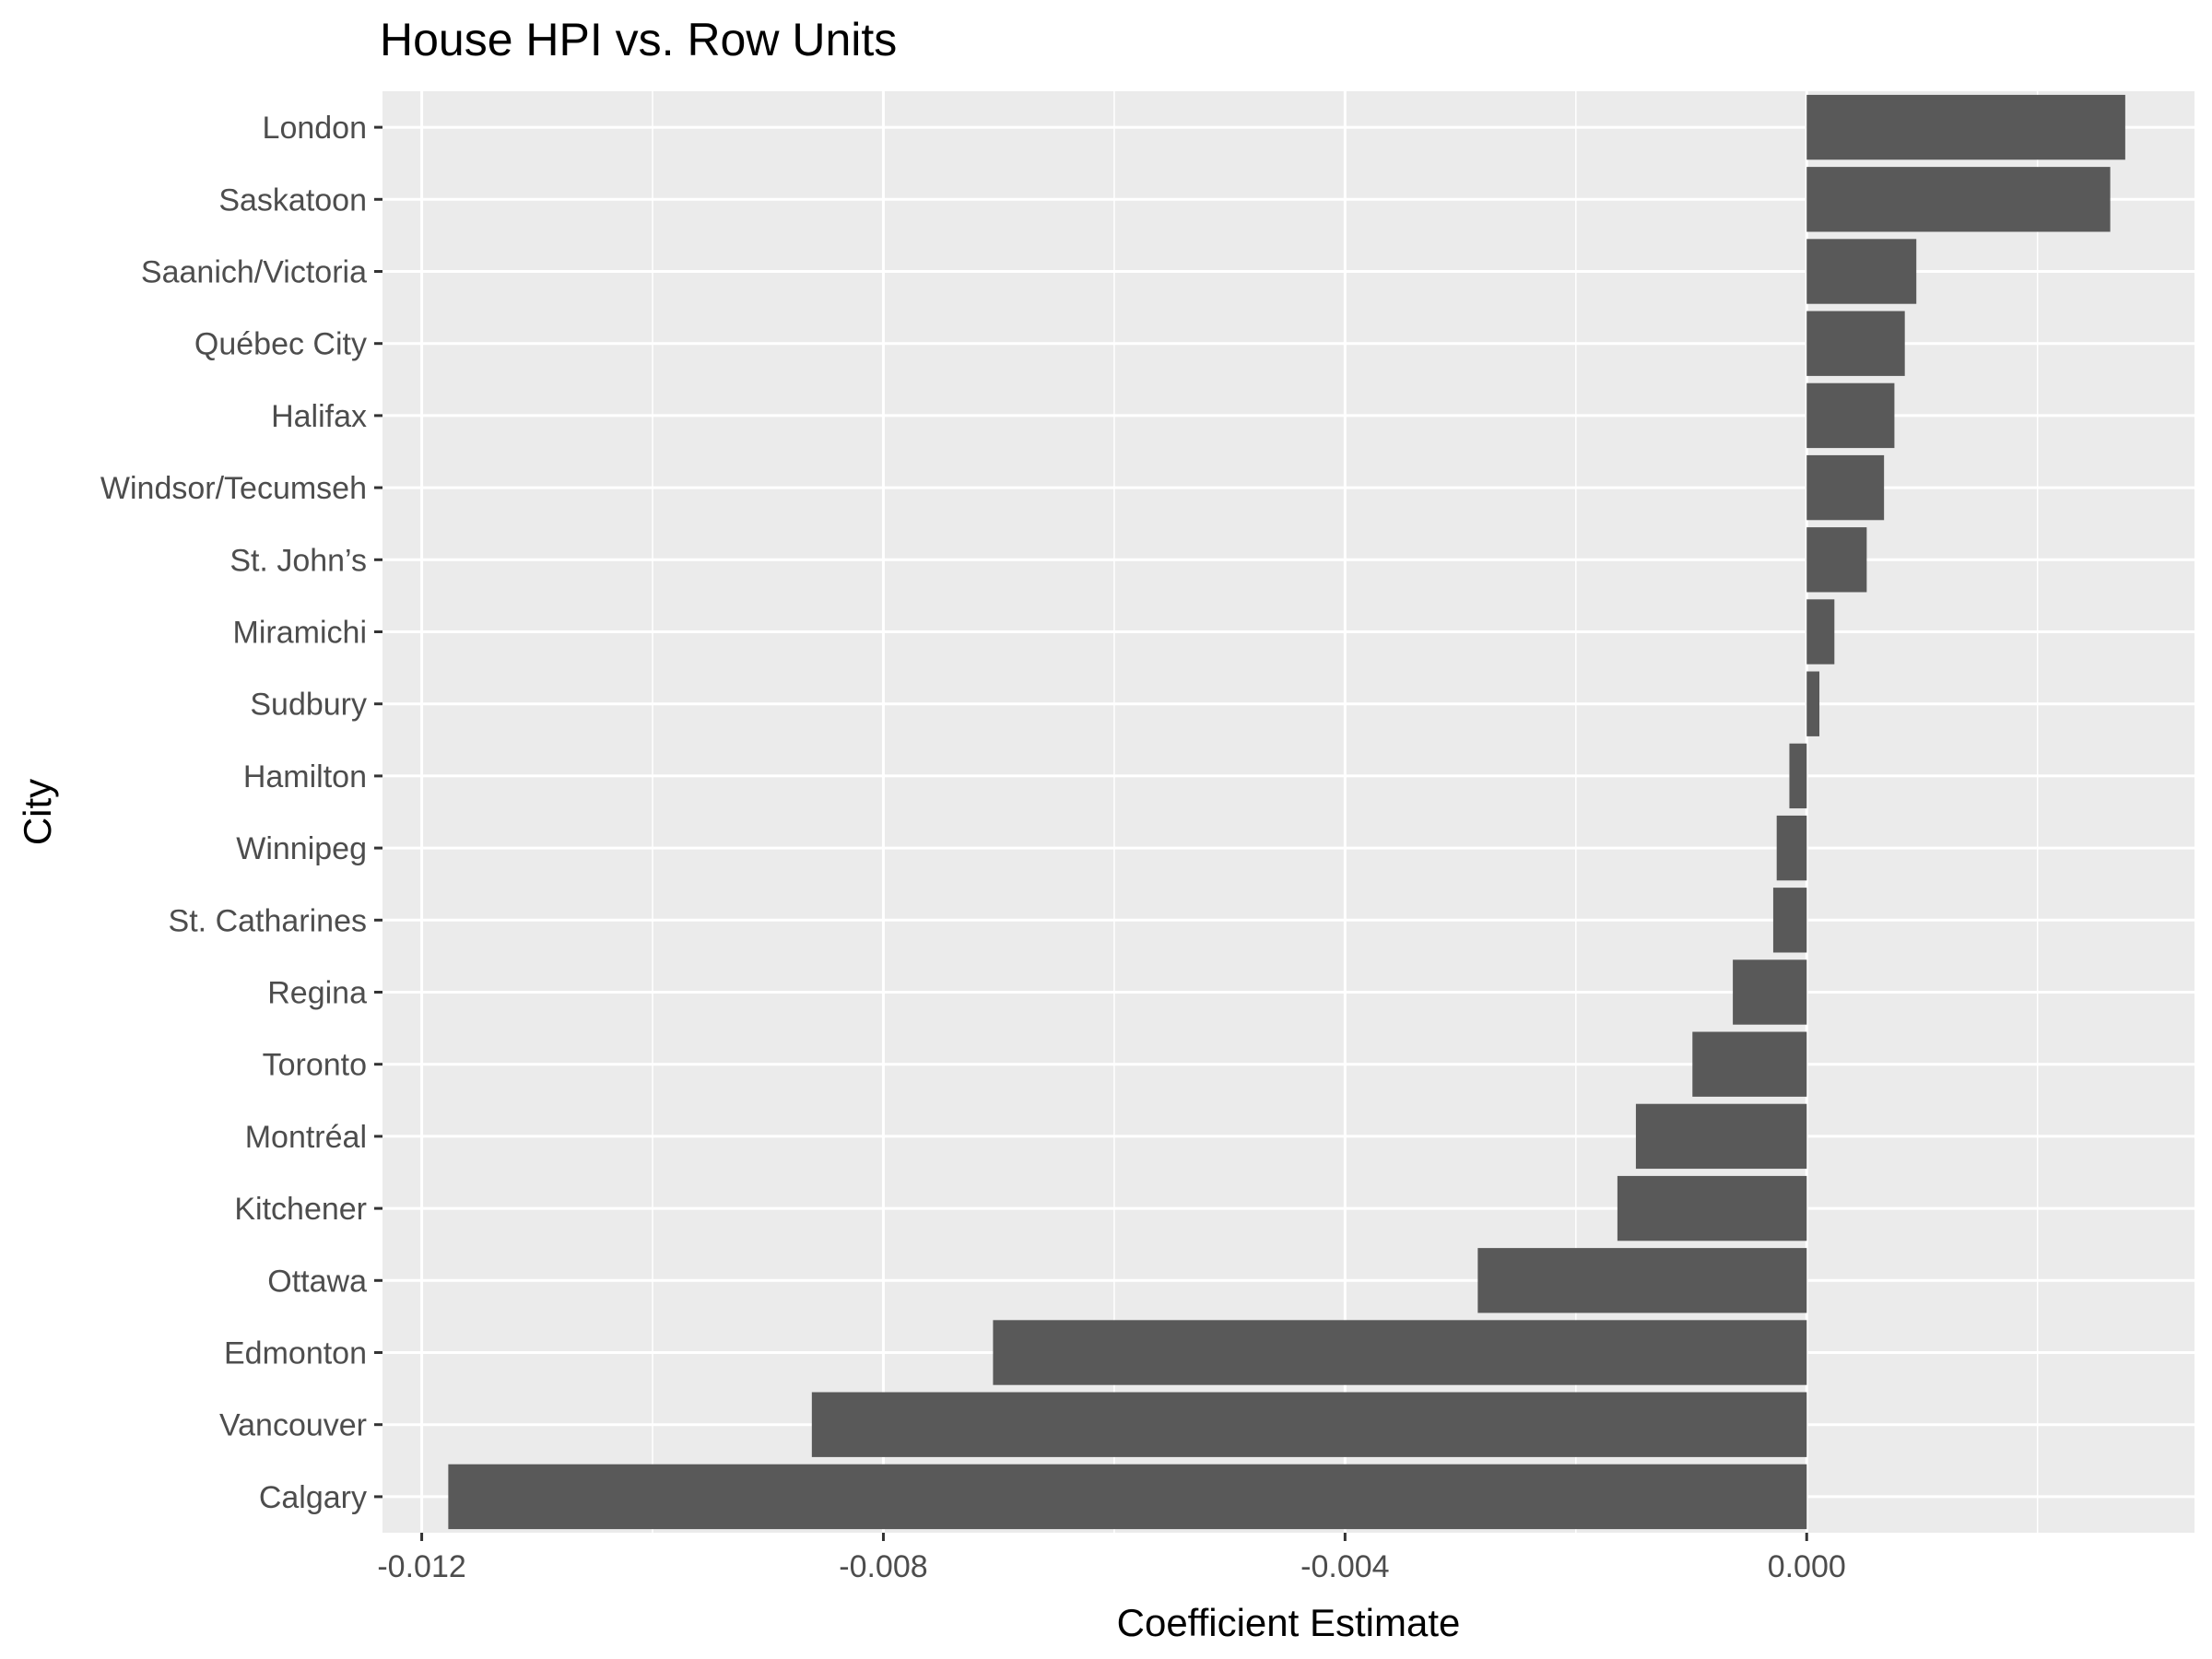 Image resolution: width=2212 pixels, height=1659 pixels. Describe the element at coordinates (1965, 127) in the screenshot. I see `bar-london` at that location.